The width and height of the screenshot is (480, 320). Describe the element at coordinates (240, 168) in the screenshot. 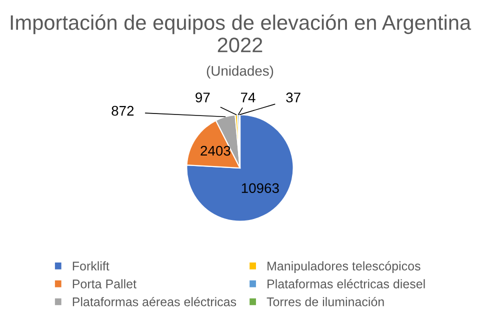

I see `pie-slice` at that location.